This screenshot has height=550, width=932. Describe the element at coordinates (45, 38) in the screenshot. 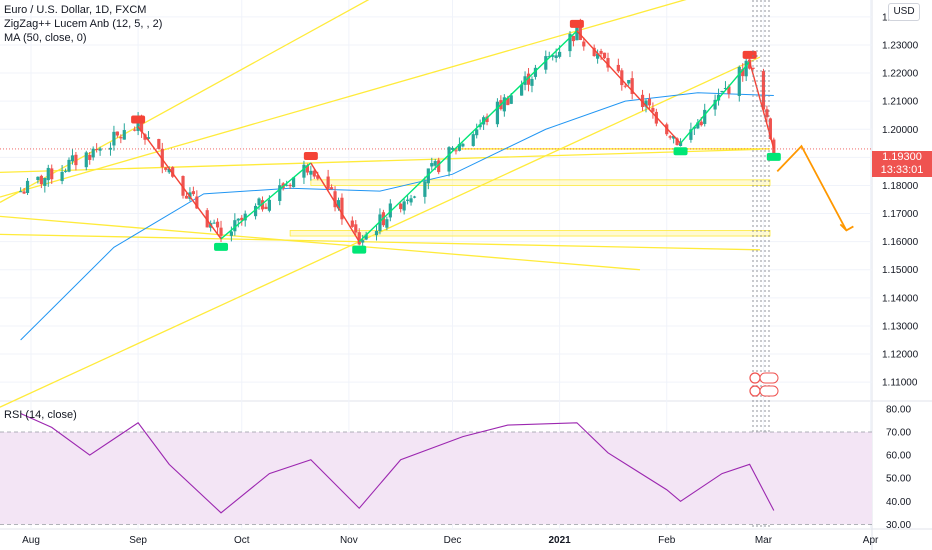

I see `ma-legend: MA (50, close, 0)` at that location.